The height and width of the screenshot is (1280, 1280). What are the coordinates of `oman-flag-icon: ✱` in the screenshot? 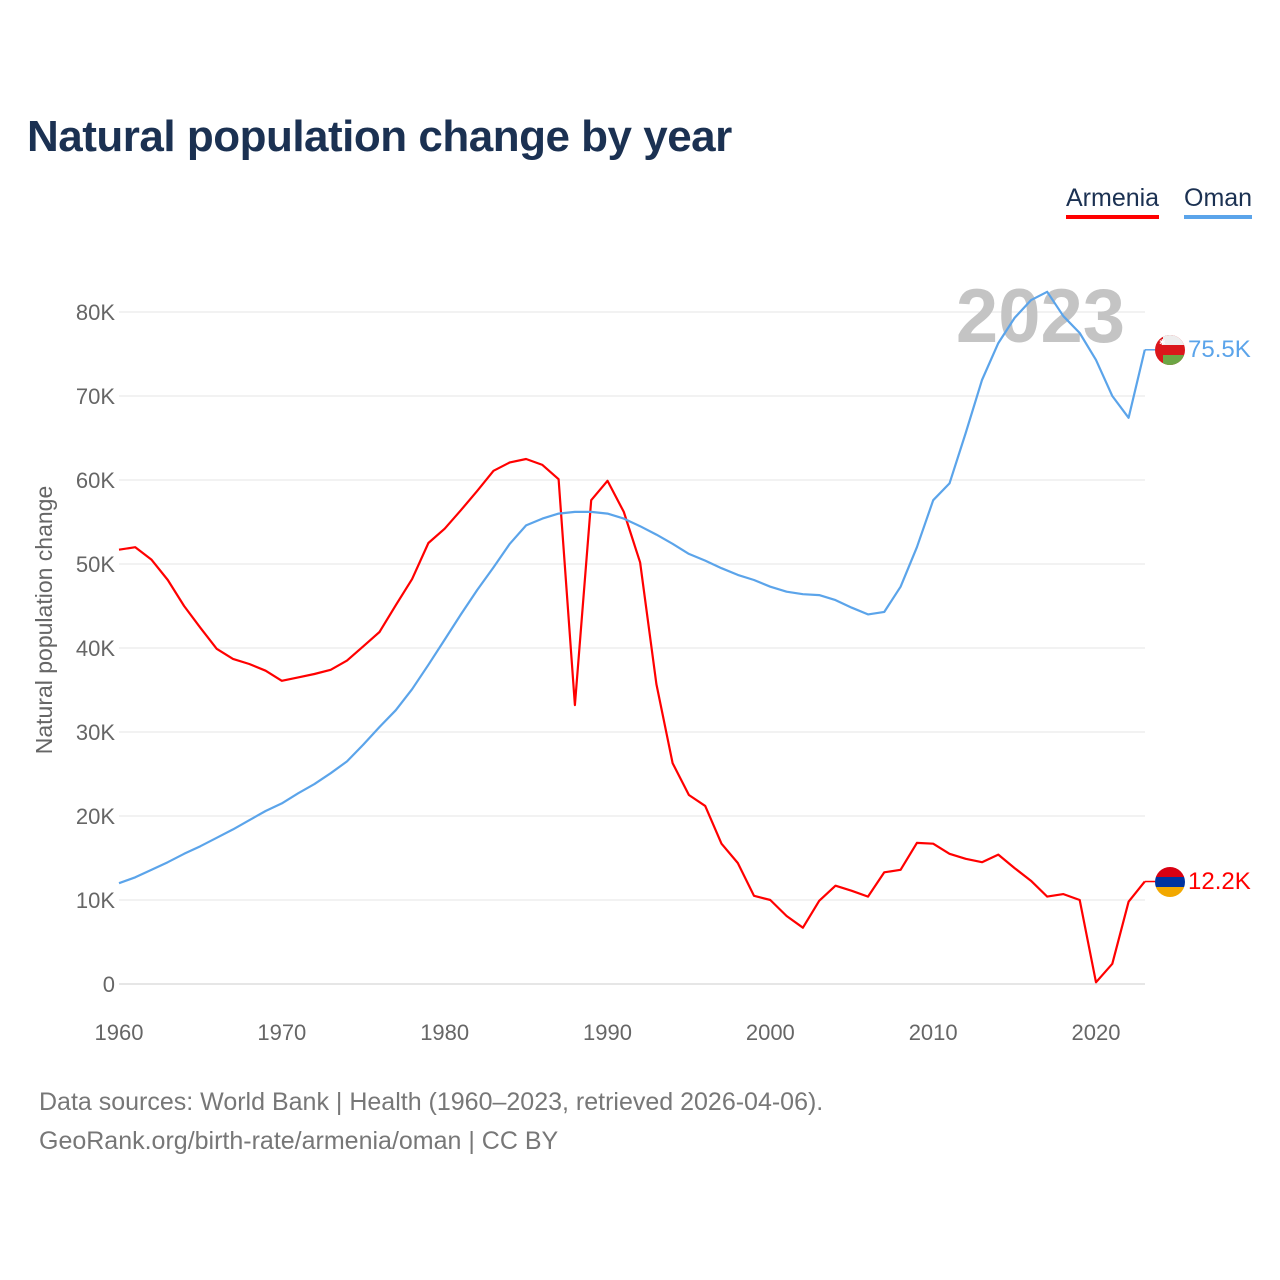 It's located at (1170, 350).